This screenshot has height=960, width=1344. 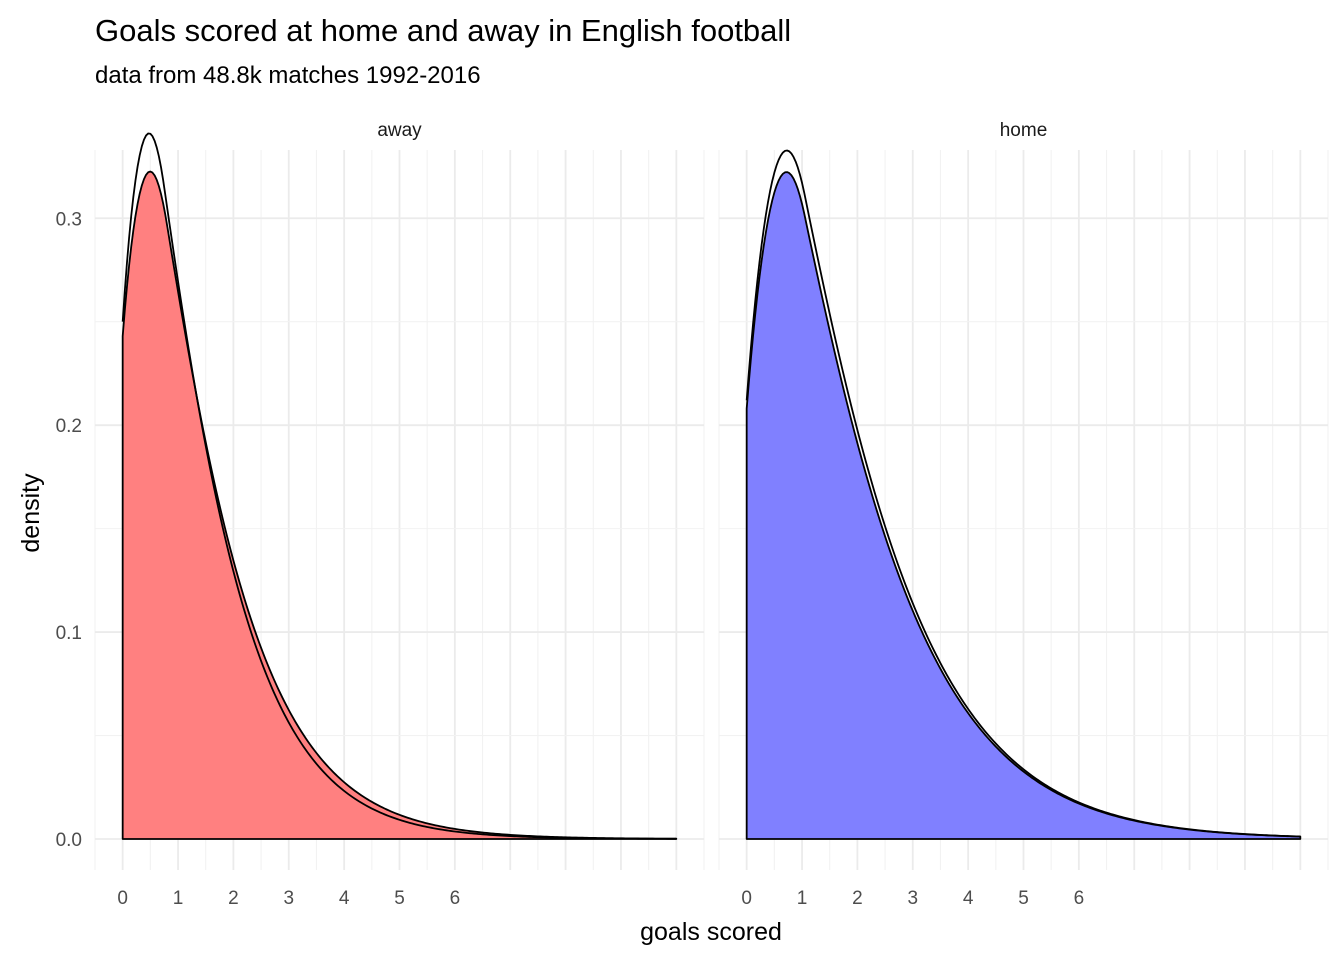 What do you see at coordinates (69, 219) in the screenshot?
I see `y-tick-label: 0.3` at bounding box center [69, 219].